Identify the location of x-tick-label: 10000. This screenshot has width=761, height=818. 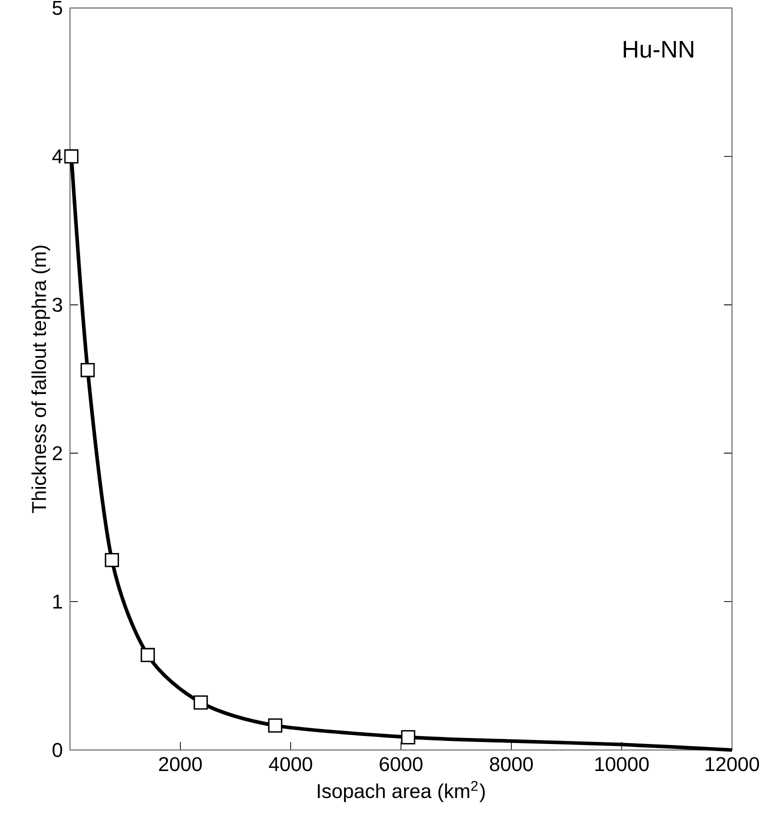
(622, 764).